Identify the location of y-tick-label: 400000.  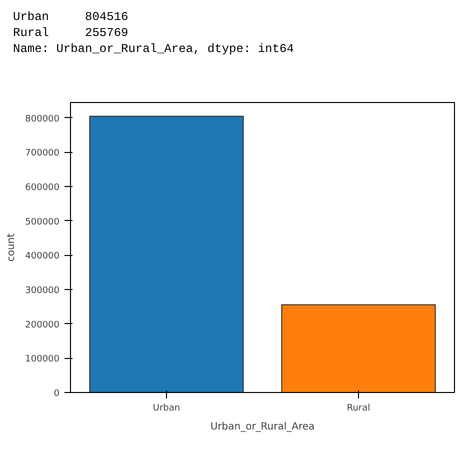
(42, 257).